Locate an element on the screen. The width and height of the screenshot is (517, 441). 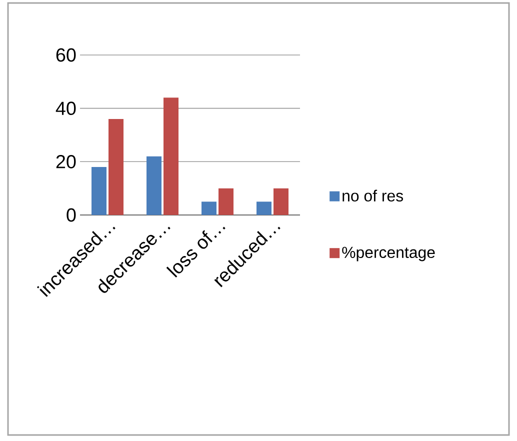
y-tick-label: 20 is located at coordinates (66, 161).